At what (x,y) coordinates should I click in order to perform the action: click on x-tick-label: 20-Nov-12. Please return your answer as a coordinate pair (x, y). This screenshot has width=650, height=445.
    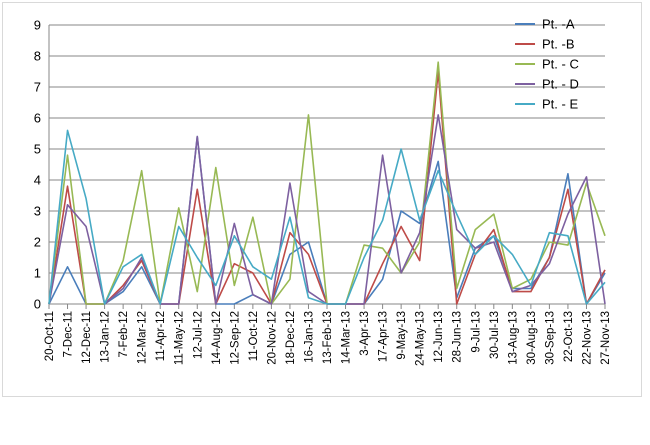
    Looking at the image, I should click on (272, 338).